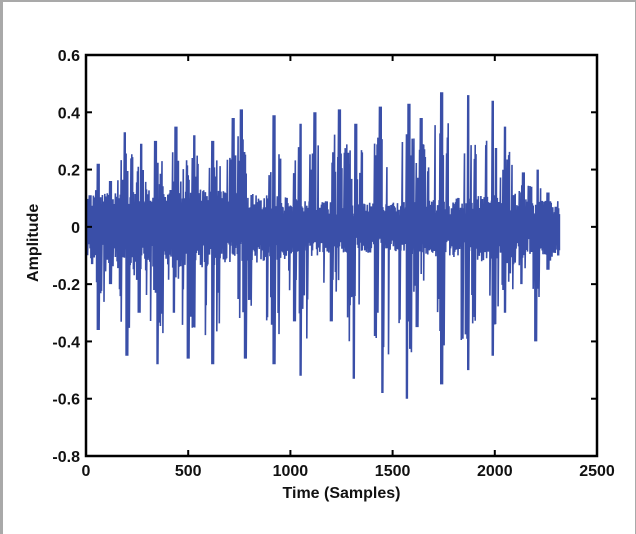 The width and height of the screenshot is (636, 534). Describe the element at coordinates (291, 471) in the screenshot. I see `x-tick-label: 1000` at that location.